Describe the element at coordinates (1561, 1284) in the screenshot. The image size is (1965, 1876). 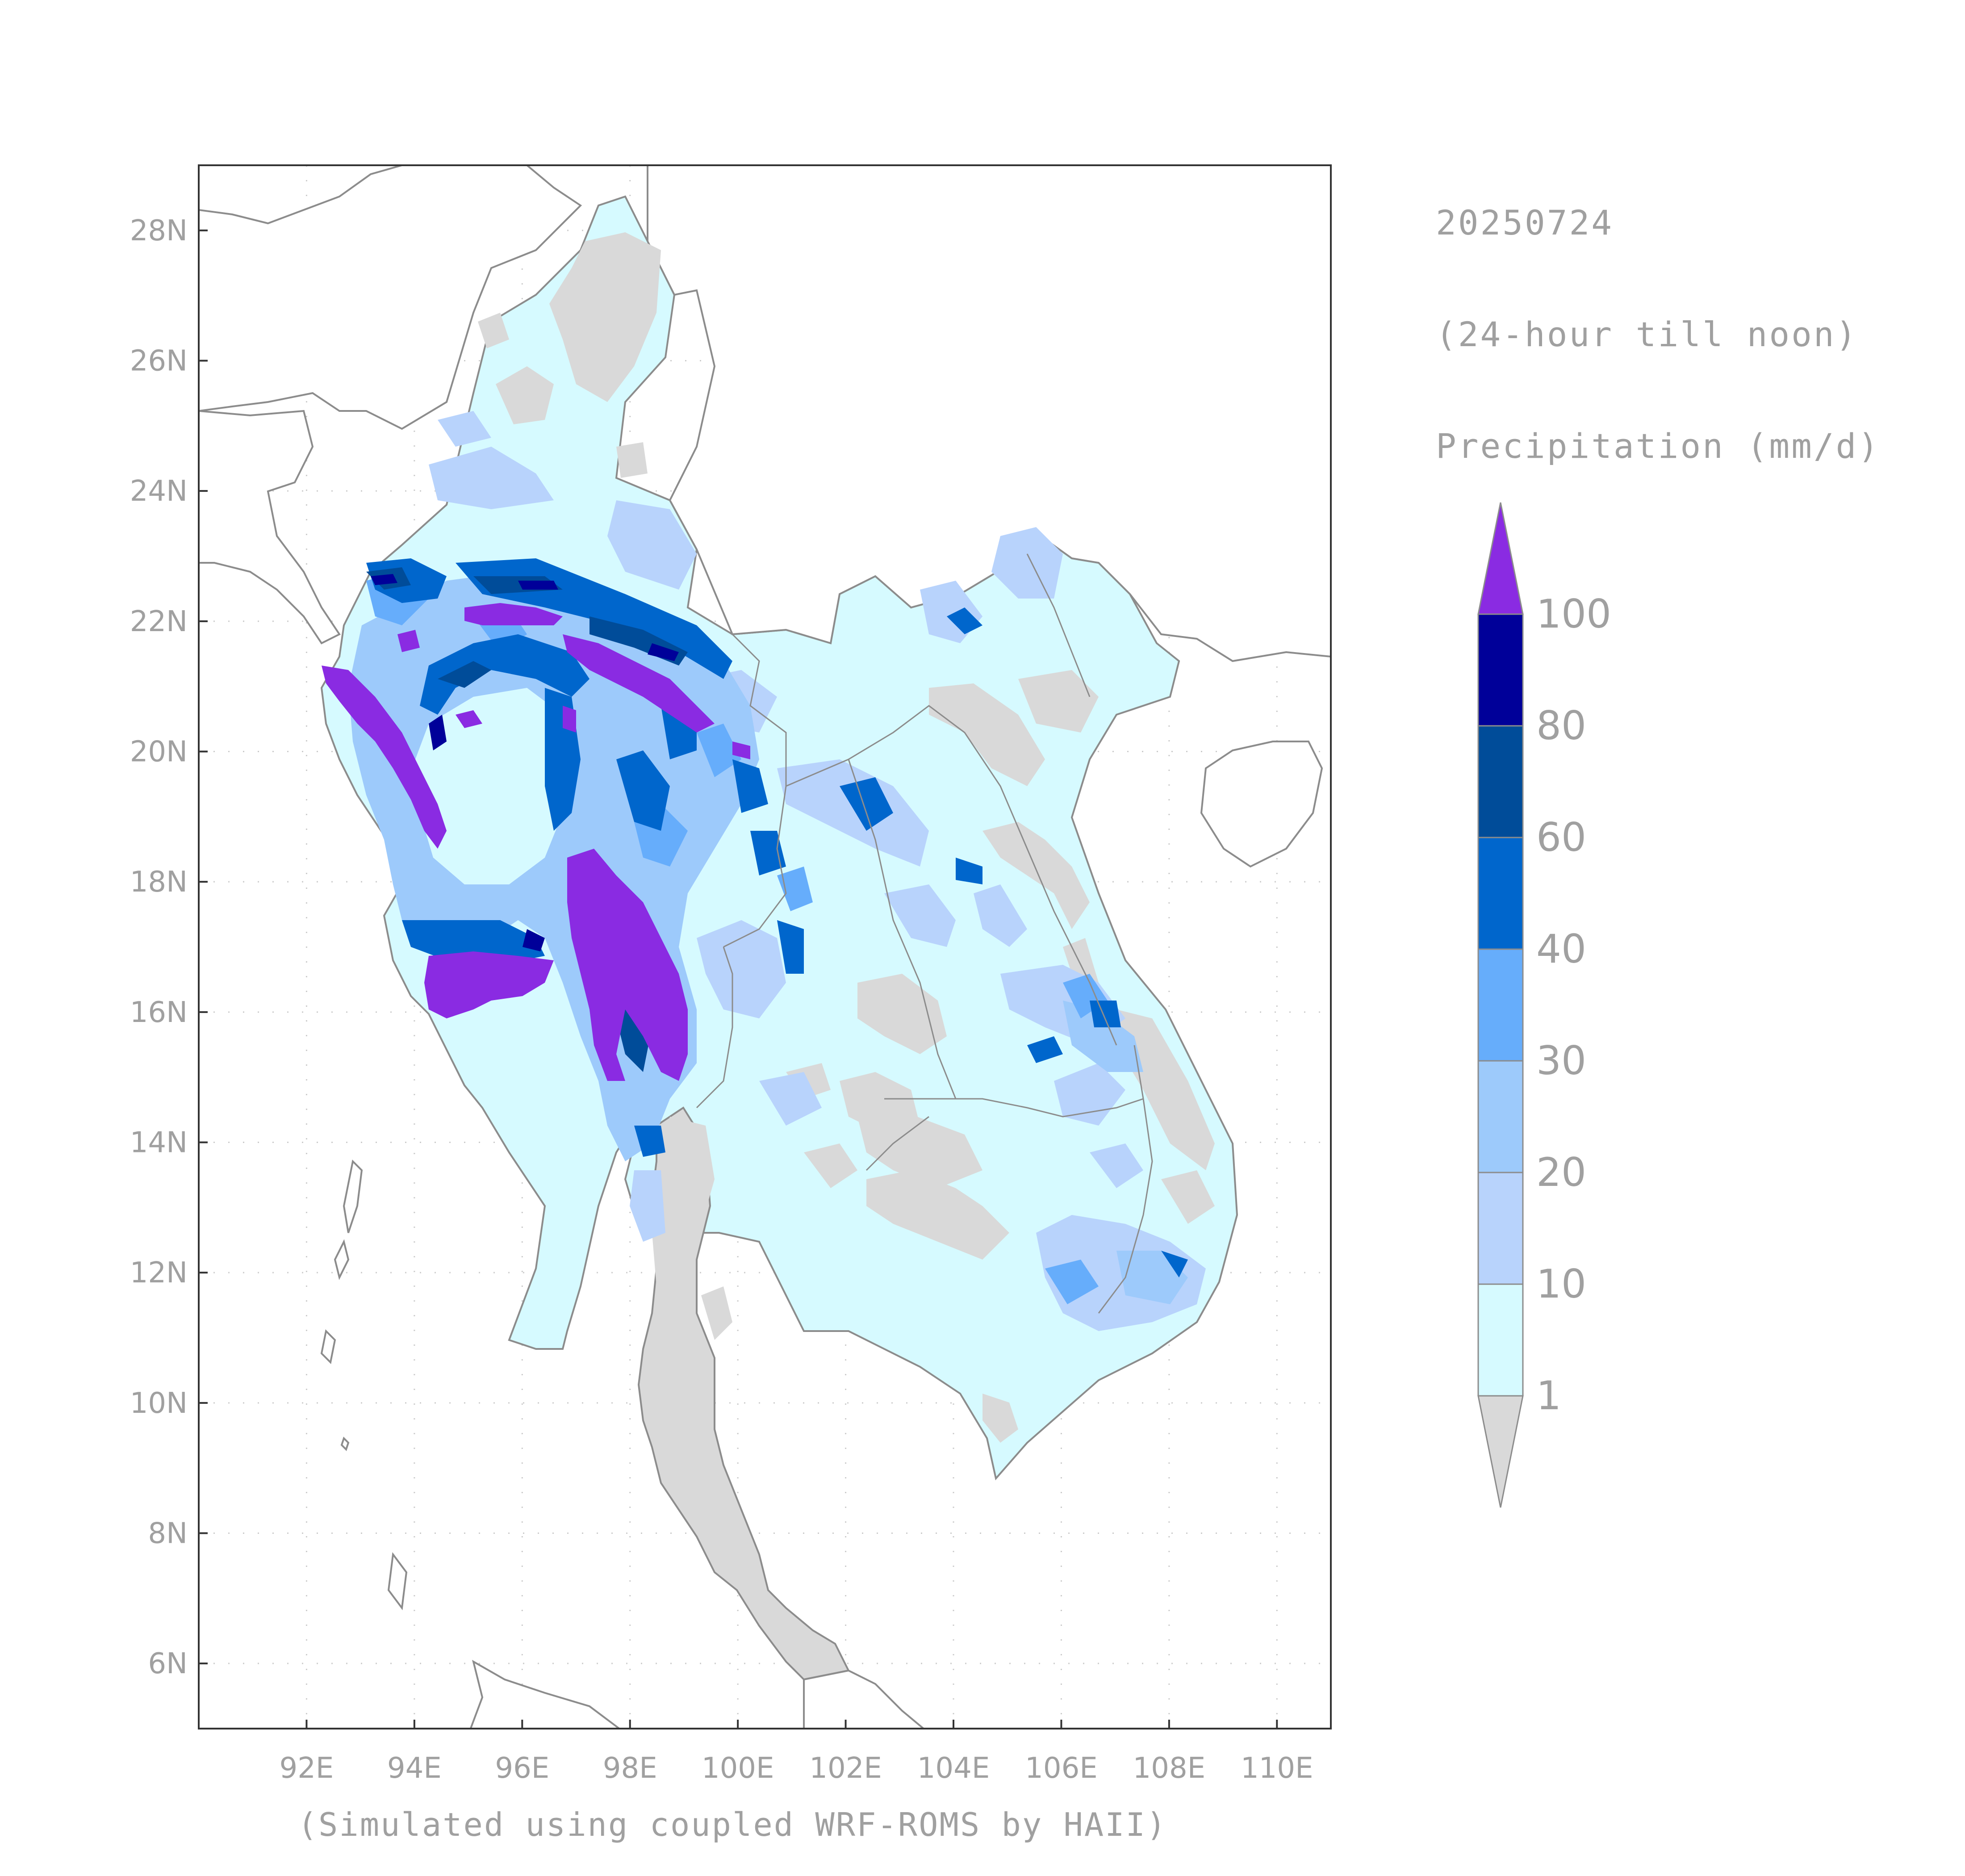
I see `colorbar-label-10: 10` at that location.